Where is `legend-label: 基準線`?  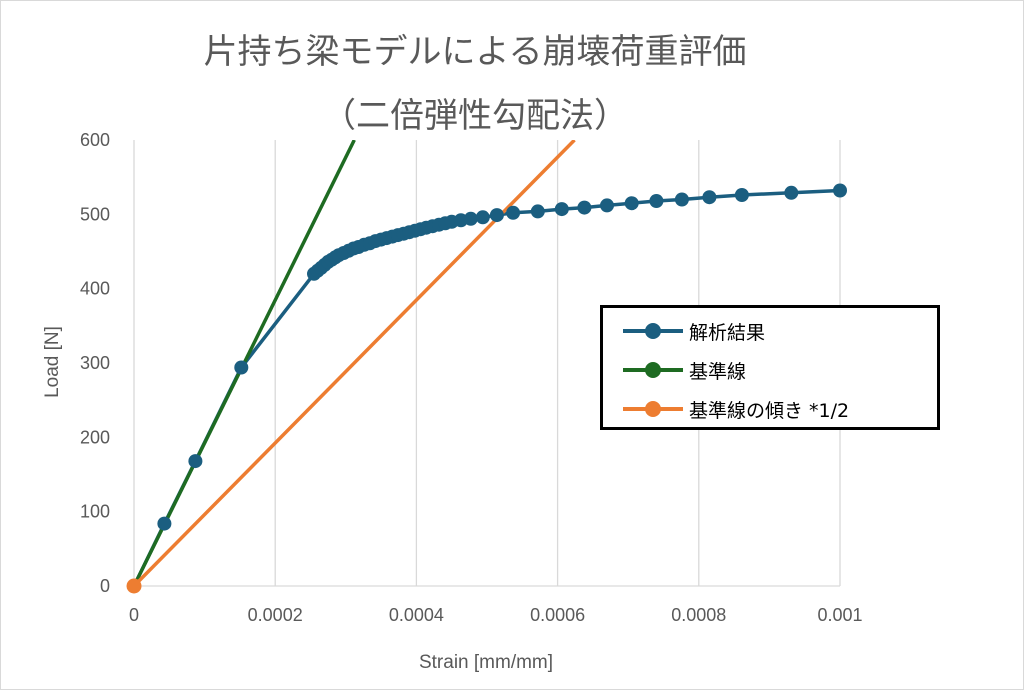 legend-label: 基準線 is located at coordinates (718, 371).